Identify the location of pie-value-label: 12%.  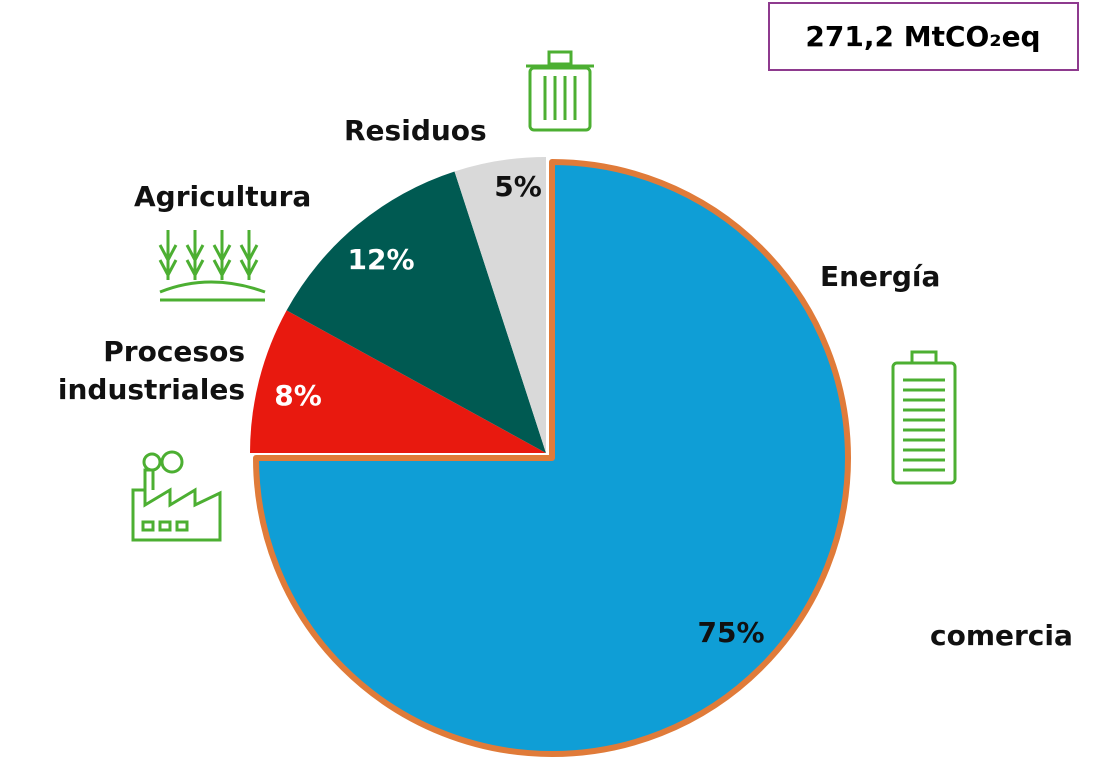
(380, 259).